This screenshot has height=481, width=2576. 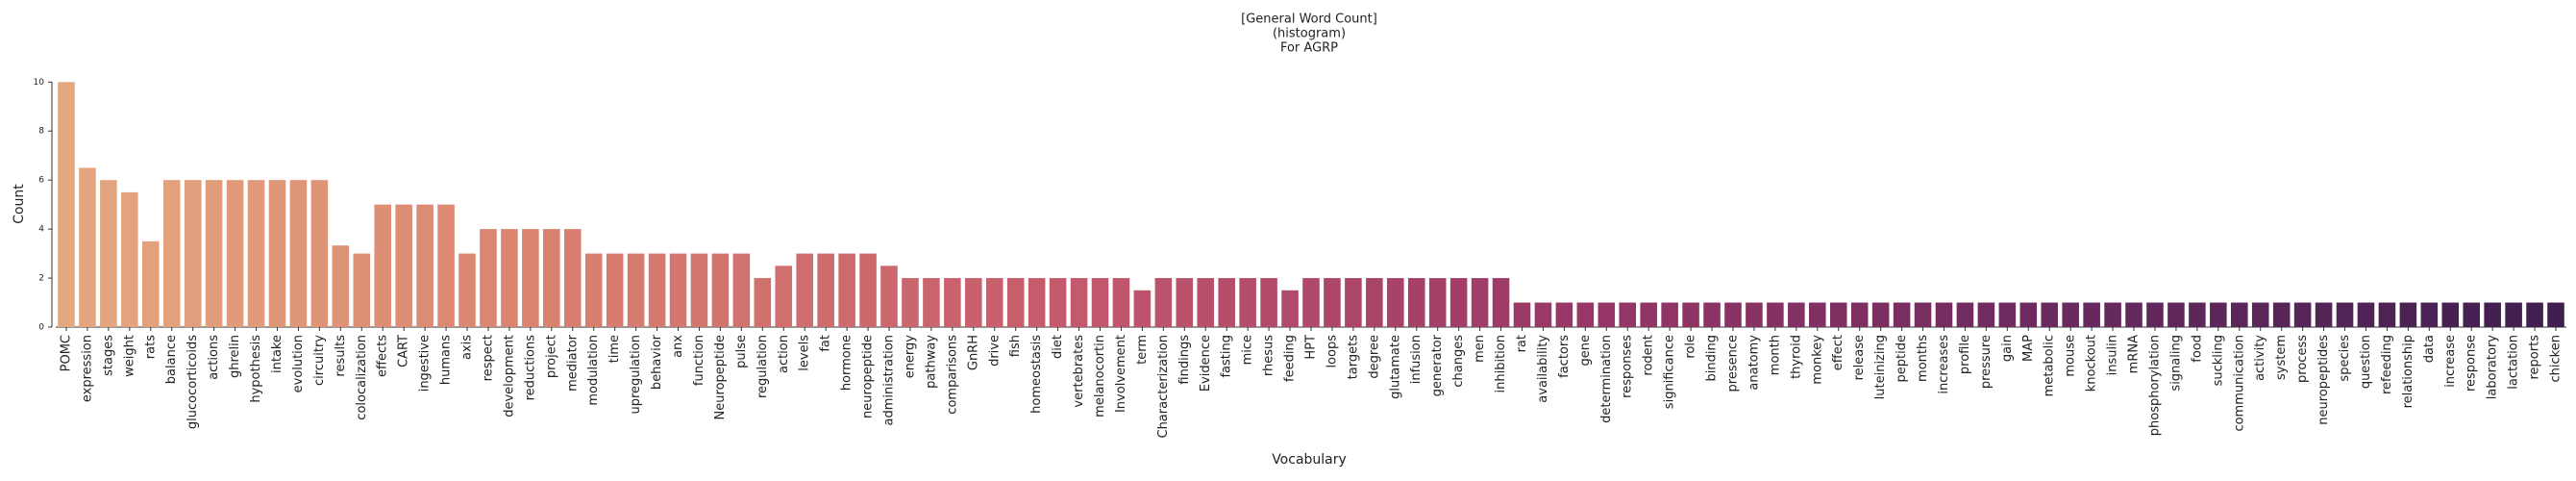 I want to click on x-tick-label: food, so click(x=2197, y=349).